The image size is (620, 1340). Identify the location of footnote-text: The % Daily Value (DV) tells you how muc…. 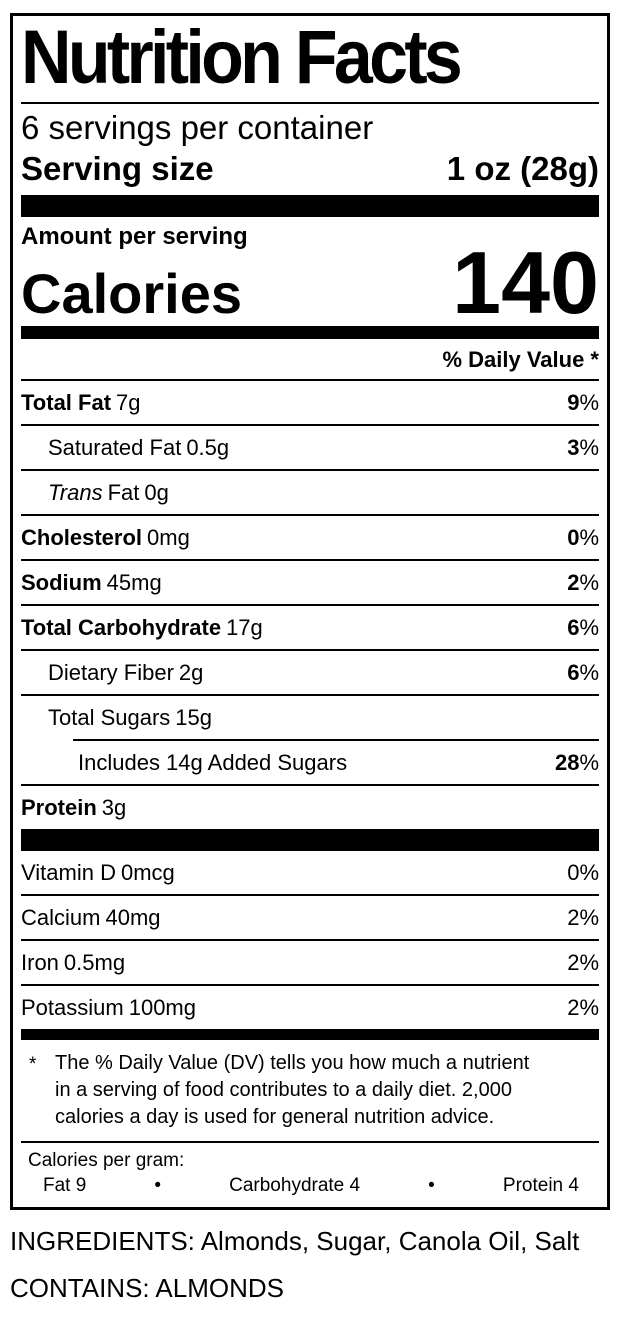
(292, 1090).